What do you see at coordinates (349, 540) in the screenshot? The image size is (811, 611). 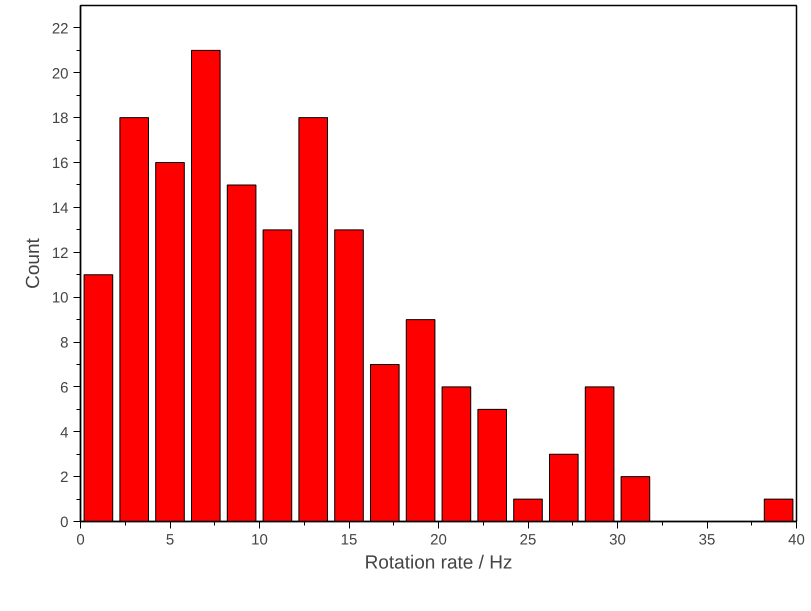 I see `x-tick-label: 15` at bounding box center [349, 540].